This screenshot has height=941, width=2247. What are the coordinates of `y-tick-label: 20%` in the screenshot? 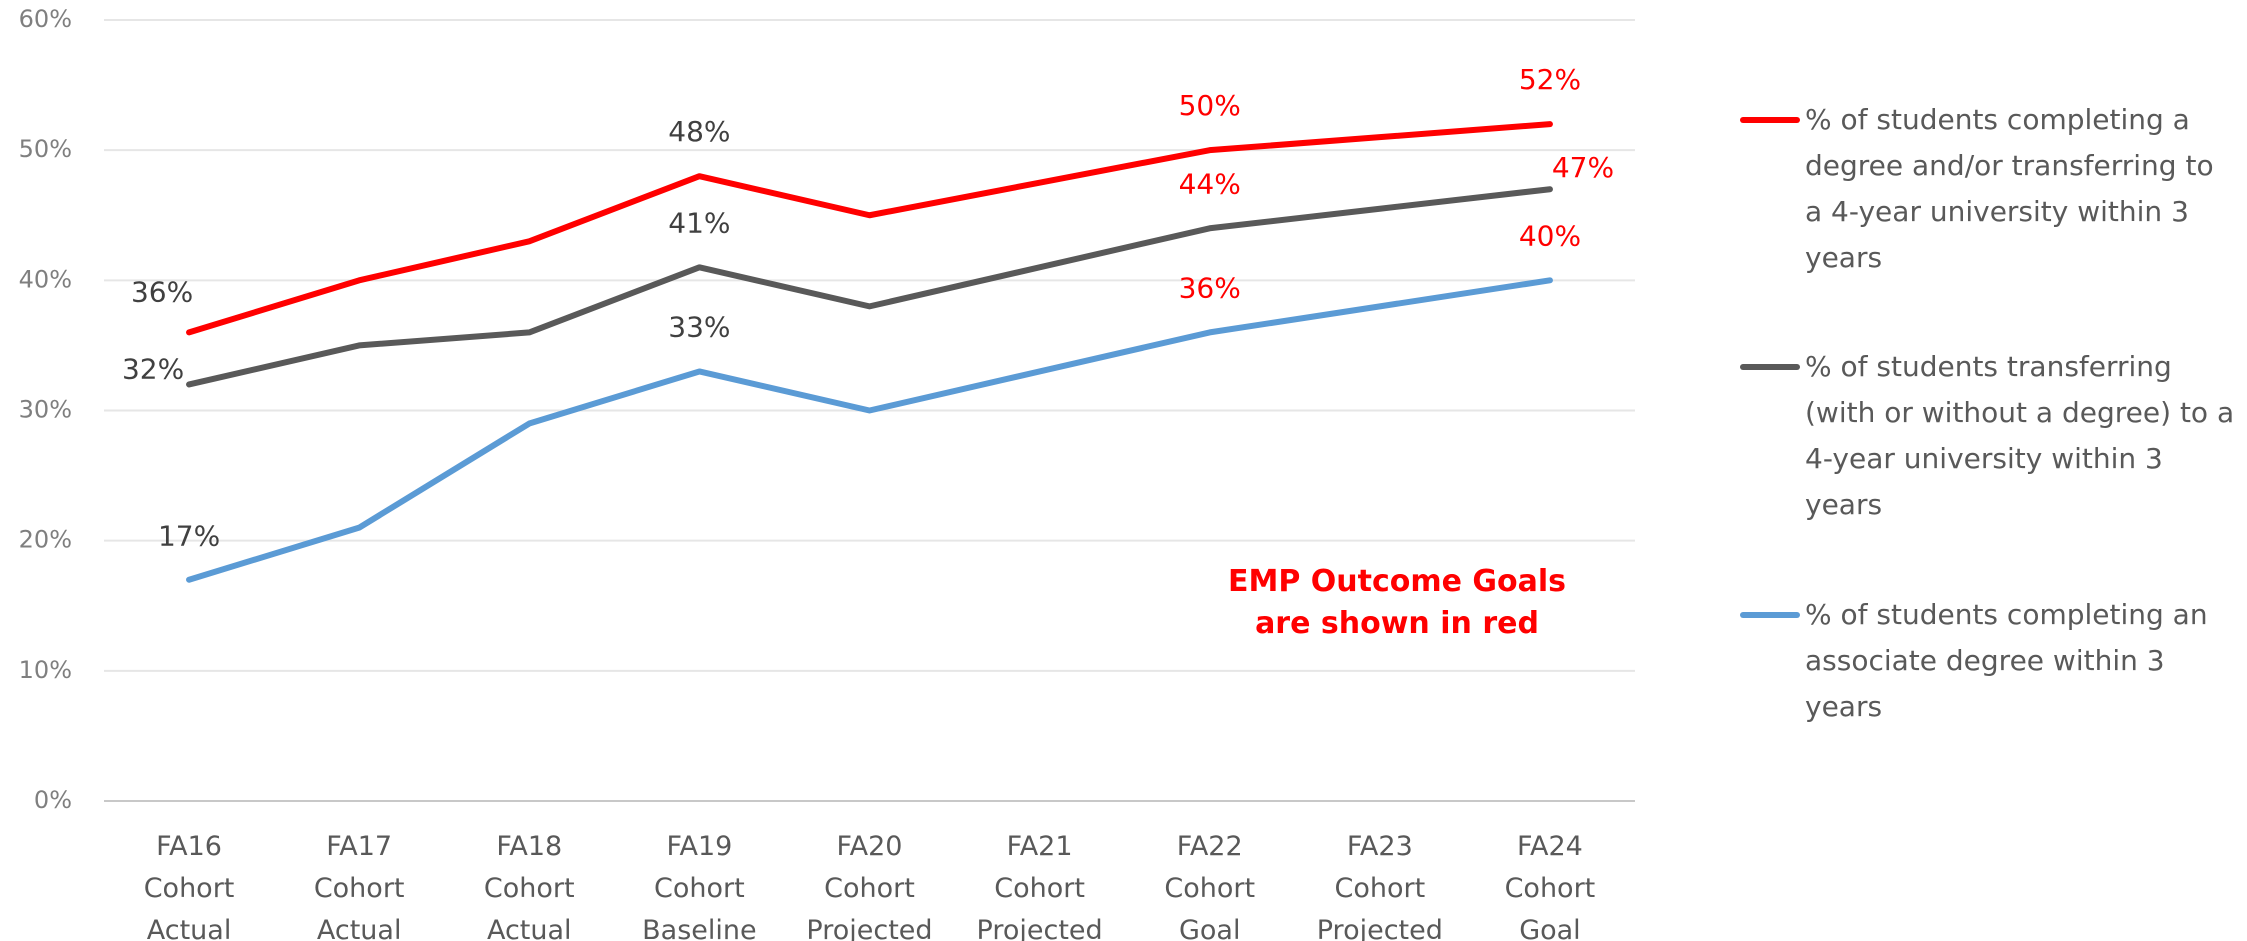 It's located at (45, 540).